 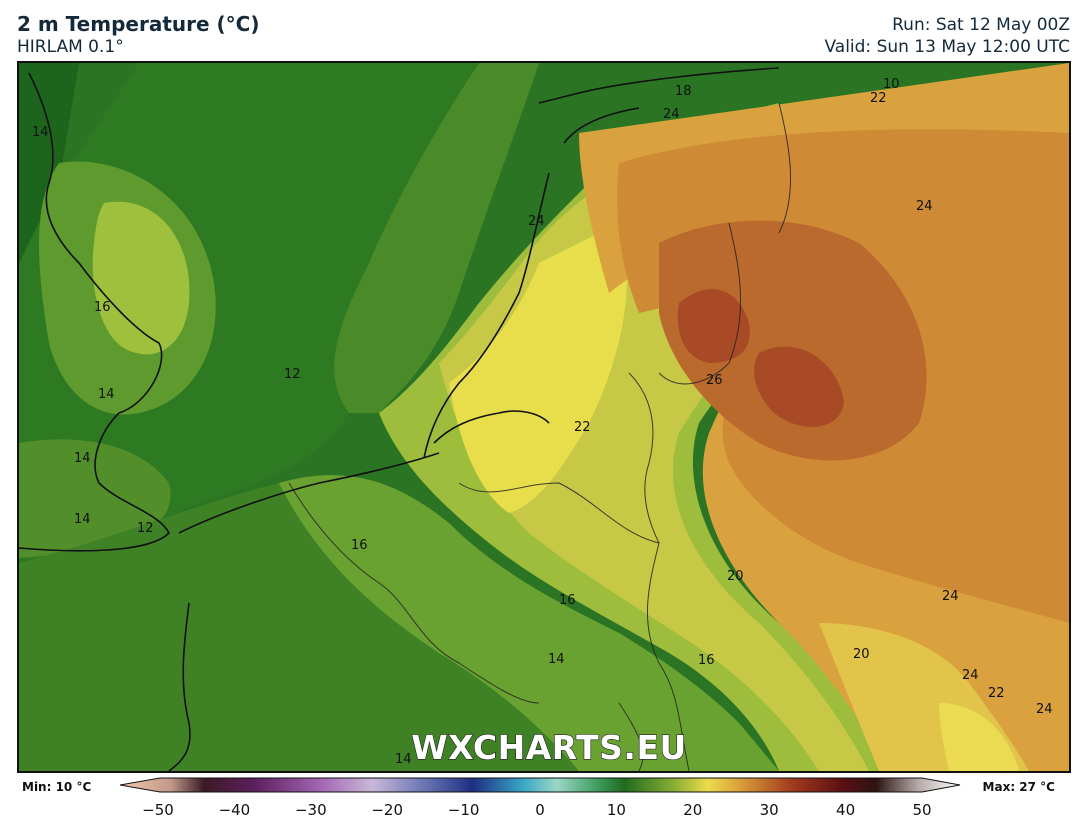 What do you see at coordinates (436, 238) in the screenshot?
I see `zone-14-band` at bounding box center [436, 238].